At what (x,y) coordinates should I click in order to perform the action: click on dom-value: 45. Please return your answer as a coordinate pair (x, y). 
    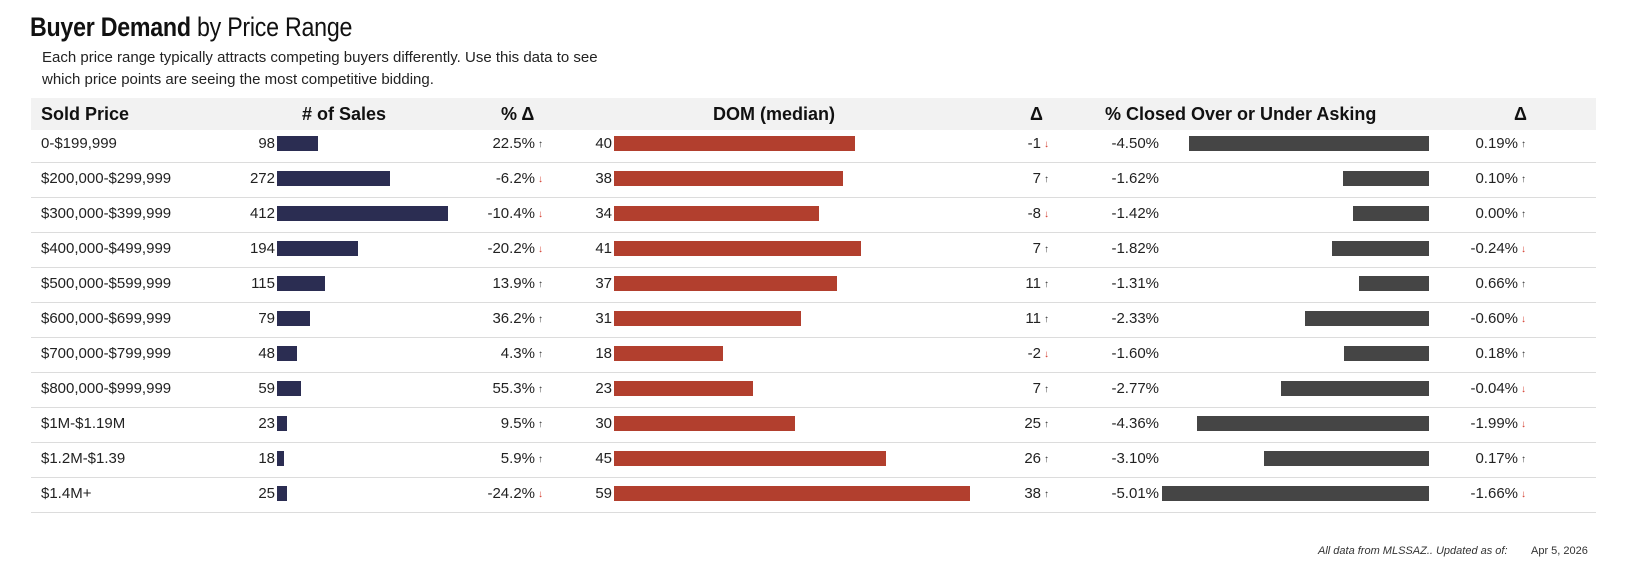
    Looking at the image, I should click on (603, 458).